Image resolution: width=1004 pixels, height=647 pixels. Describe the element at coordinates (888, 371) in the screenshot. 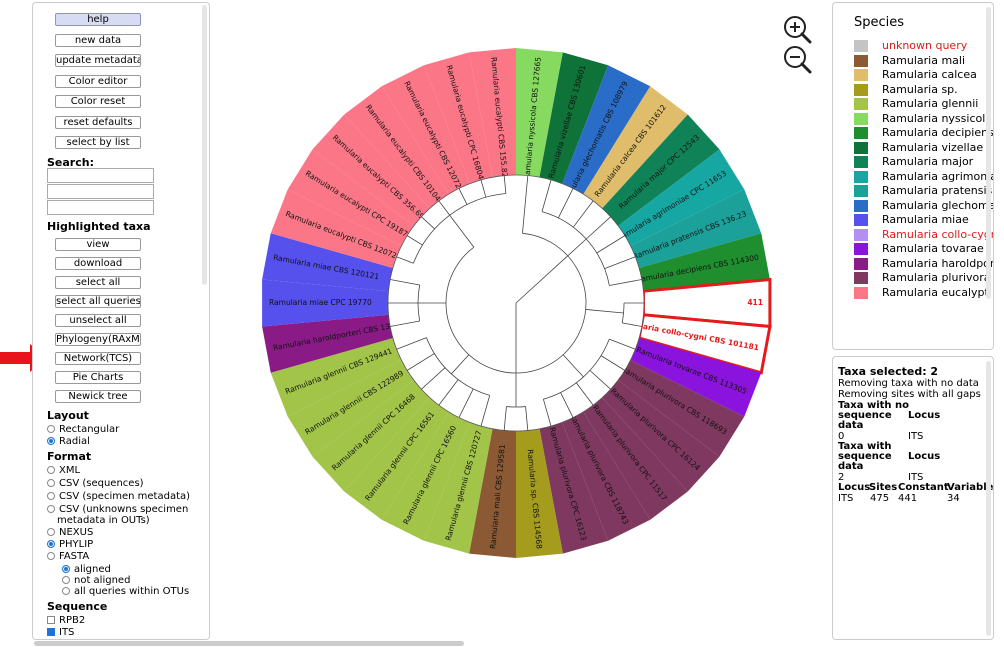

I see `taxa-selected-text: Taxa selected: 2` at that location.